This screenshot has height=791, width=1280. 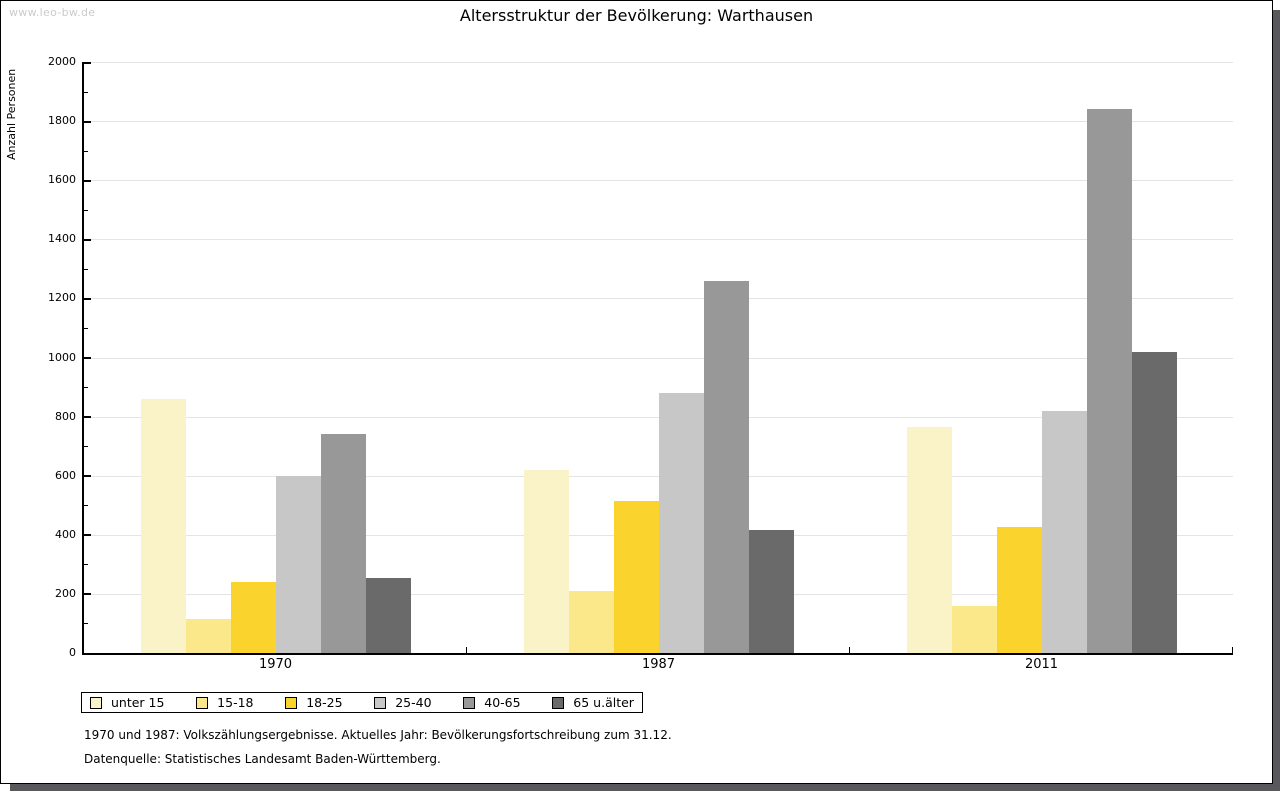 What do you see at coordinates (62, 239) in the screenshot?
I see `y-tick-label: 1400` at bounding box center [62, 239].